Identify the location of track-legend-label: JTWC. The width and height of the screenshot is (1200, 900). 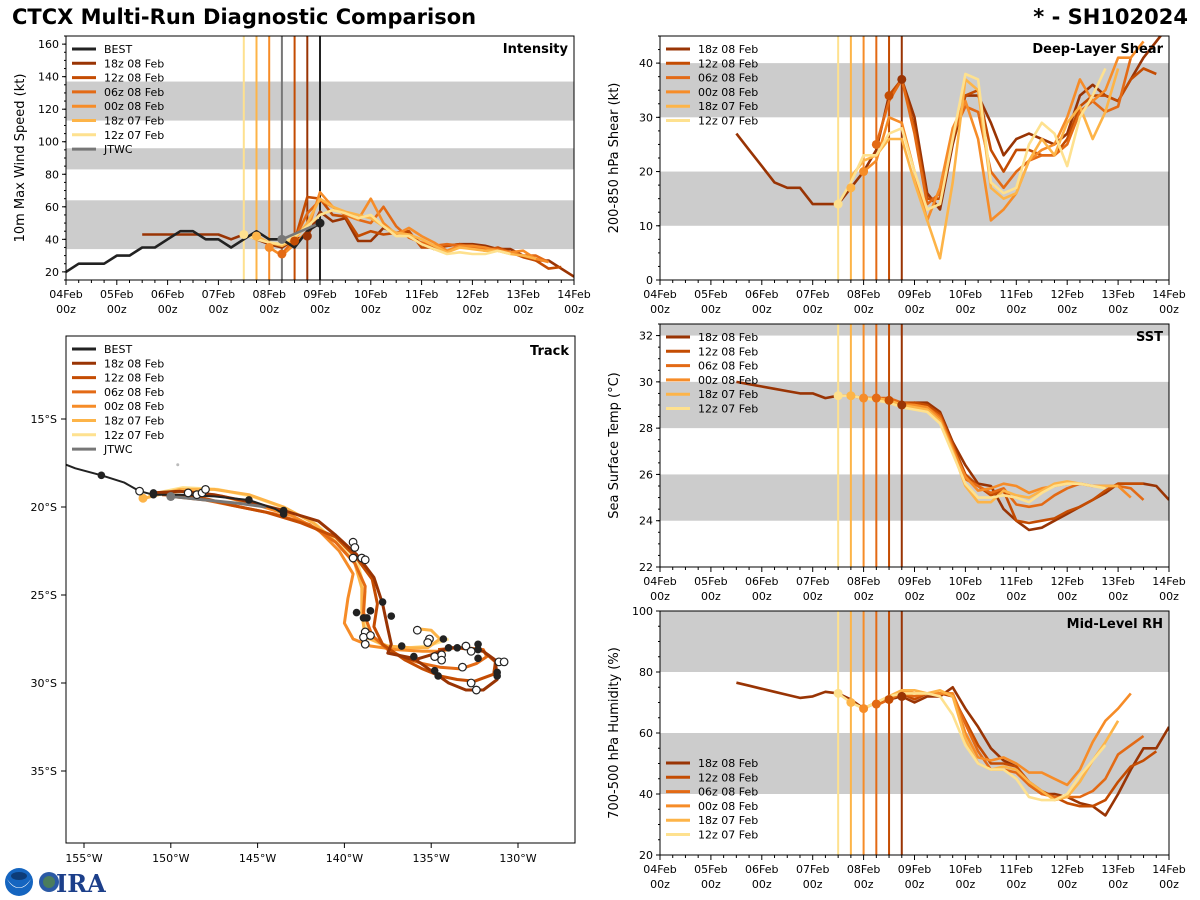
(118, 449).